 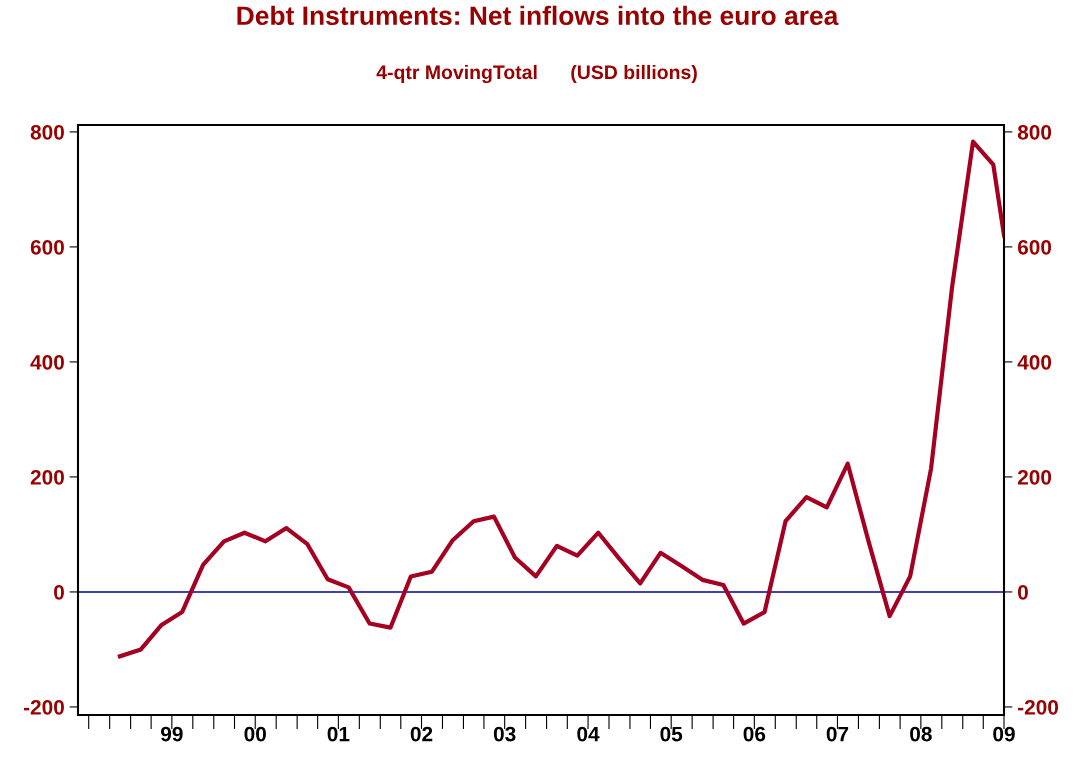 I want to click on x-tick-label: 08, so click(x=921, y=734).